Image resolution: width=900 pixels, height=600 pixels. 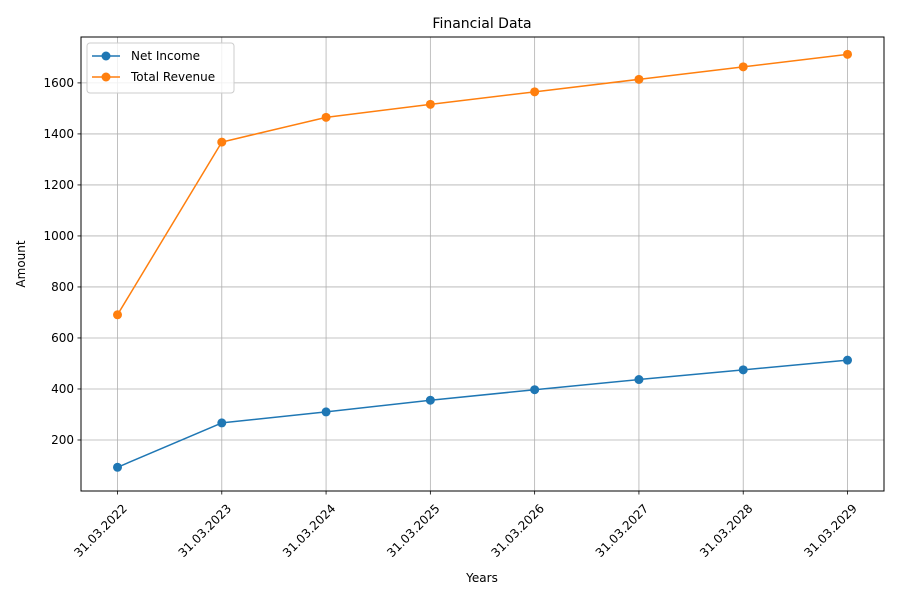 What do you see at coordinates (62, 389) in the screenshot?
I see `y-tick-label: 400` at bounding box center [62, 389].